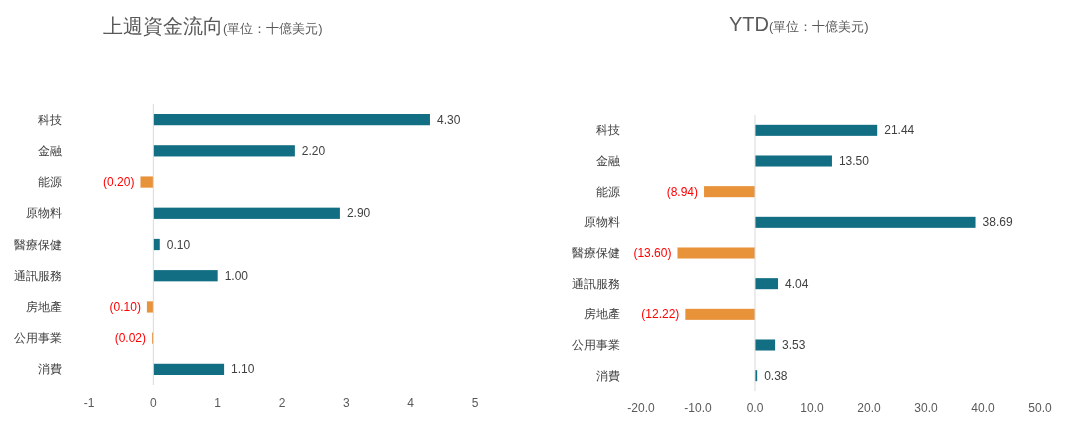 Image resolution: width=1069 pixels, height=429 pixels. I want to click on x-tick-label: 3, so click(346, 403).